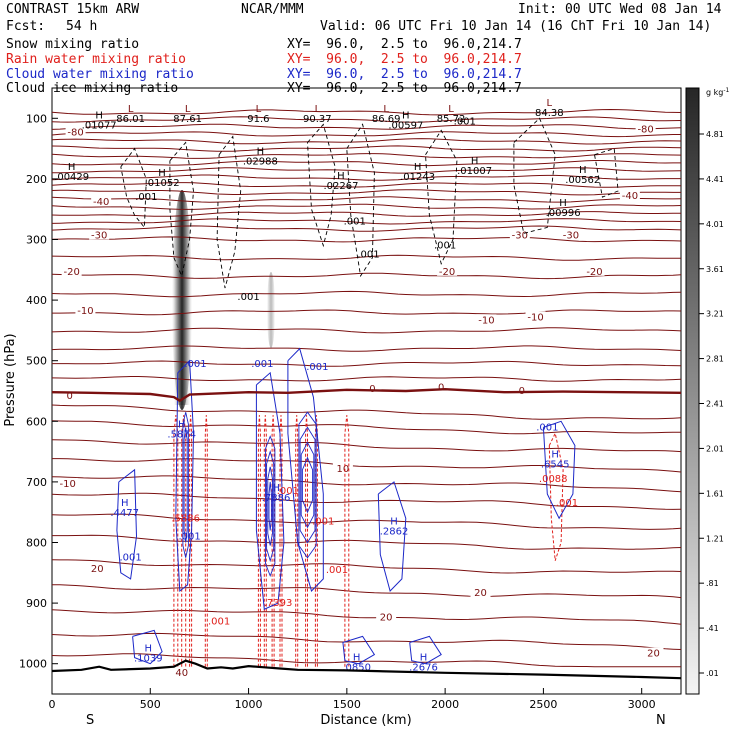 Image resolution: width=740 pixels, height=740 pixels. Describe the element at coordinates (38, 391) in the screenshot. I see `y-axis: 100 200 300 400 500 600 700 800 900 1000` at that location.